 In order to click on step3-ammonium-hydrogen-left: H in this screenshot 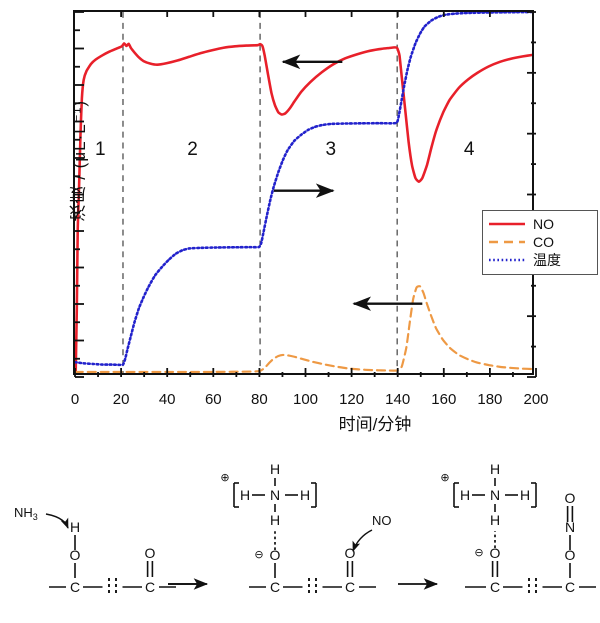, I will do `click(465, 495)`.